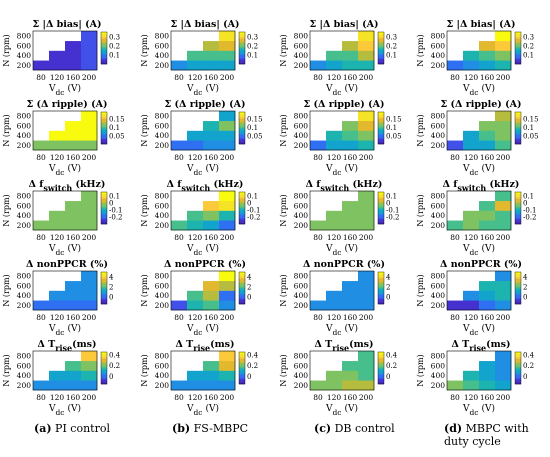  Describe the element at coordinates (175, 184) in the screenshot. I see `panel-title-main: Δ f` at that location.